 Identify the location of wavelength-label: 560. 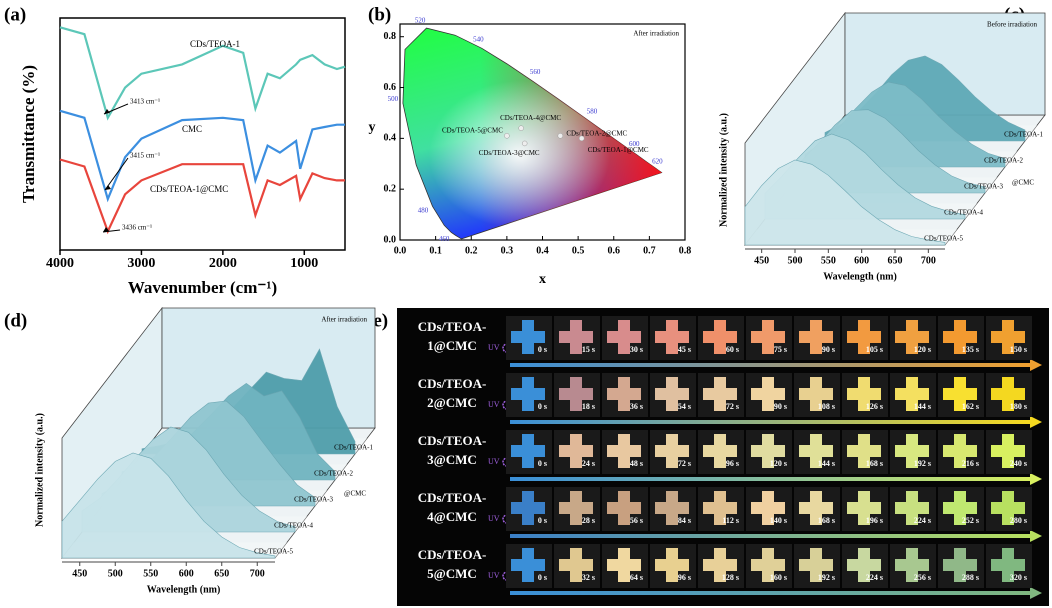
(535, 72).